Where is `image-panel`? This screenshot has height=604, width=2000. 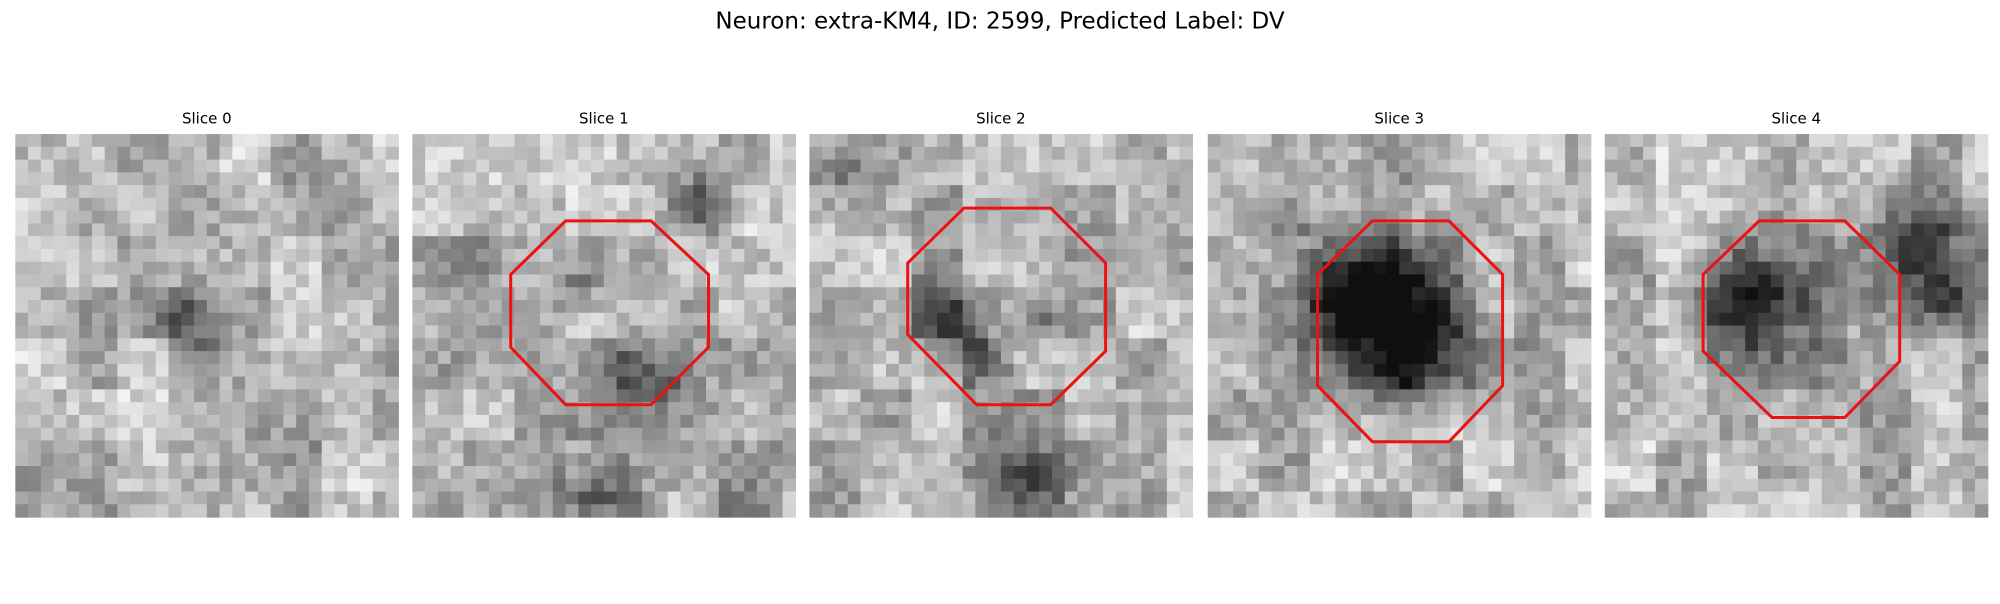 image-panel is located at coordinates (207, 326).